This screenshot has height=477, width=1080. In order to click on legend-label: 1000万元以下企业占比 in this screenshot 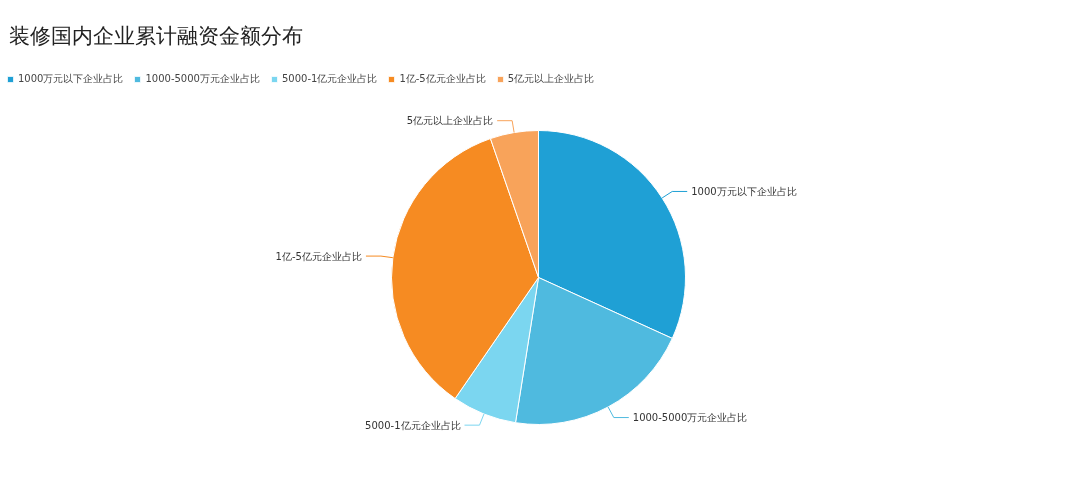, I will do `click(71, 79)`.